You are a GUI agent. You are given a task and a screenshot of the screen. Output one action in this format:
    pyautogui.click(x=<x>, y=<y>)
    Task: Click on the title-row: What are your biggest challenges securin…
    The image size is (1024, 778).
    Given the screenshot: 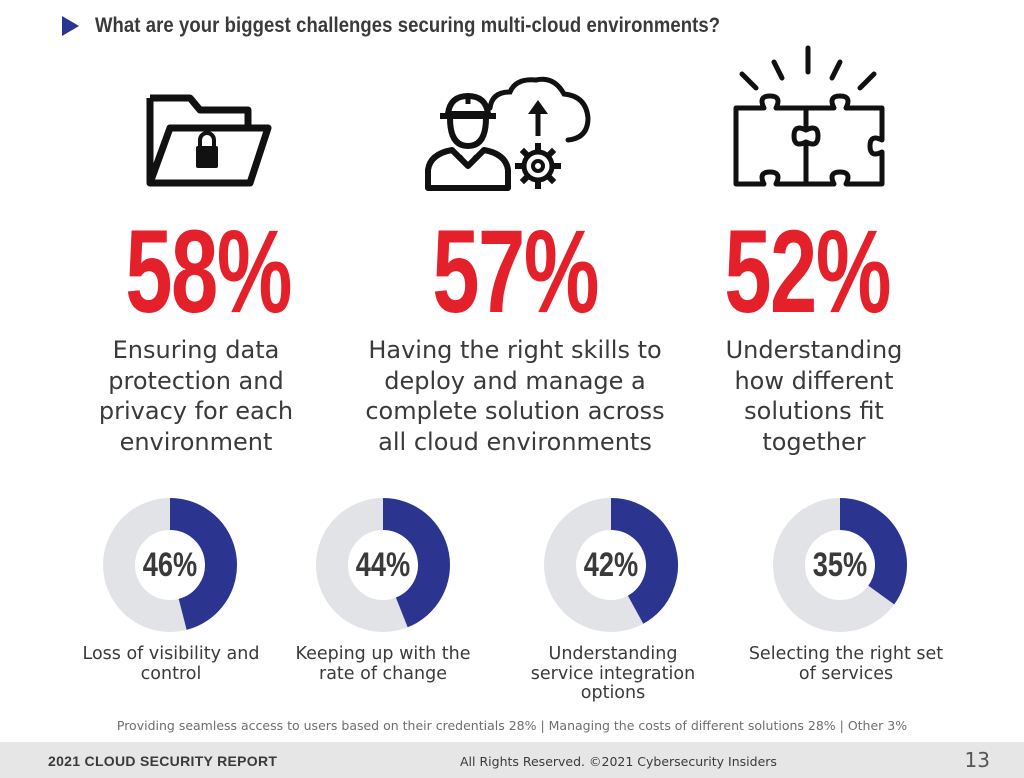 What is the action you would take?
    pyautogui.click(x=433, y=26)
    